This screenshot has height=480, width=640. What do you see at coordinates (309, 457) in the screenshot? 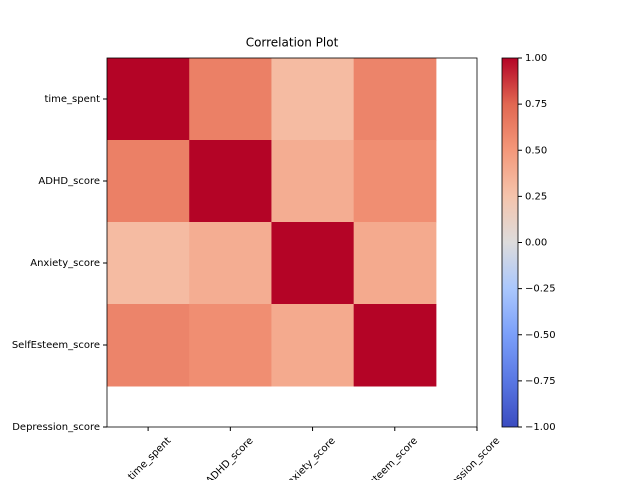
I see `x-tick-label: Anxiety_score` at bounding box center [309, 457].